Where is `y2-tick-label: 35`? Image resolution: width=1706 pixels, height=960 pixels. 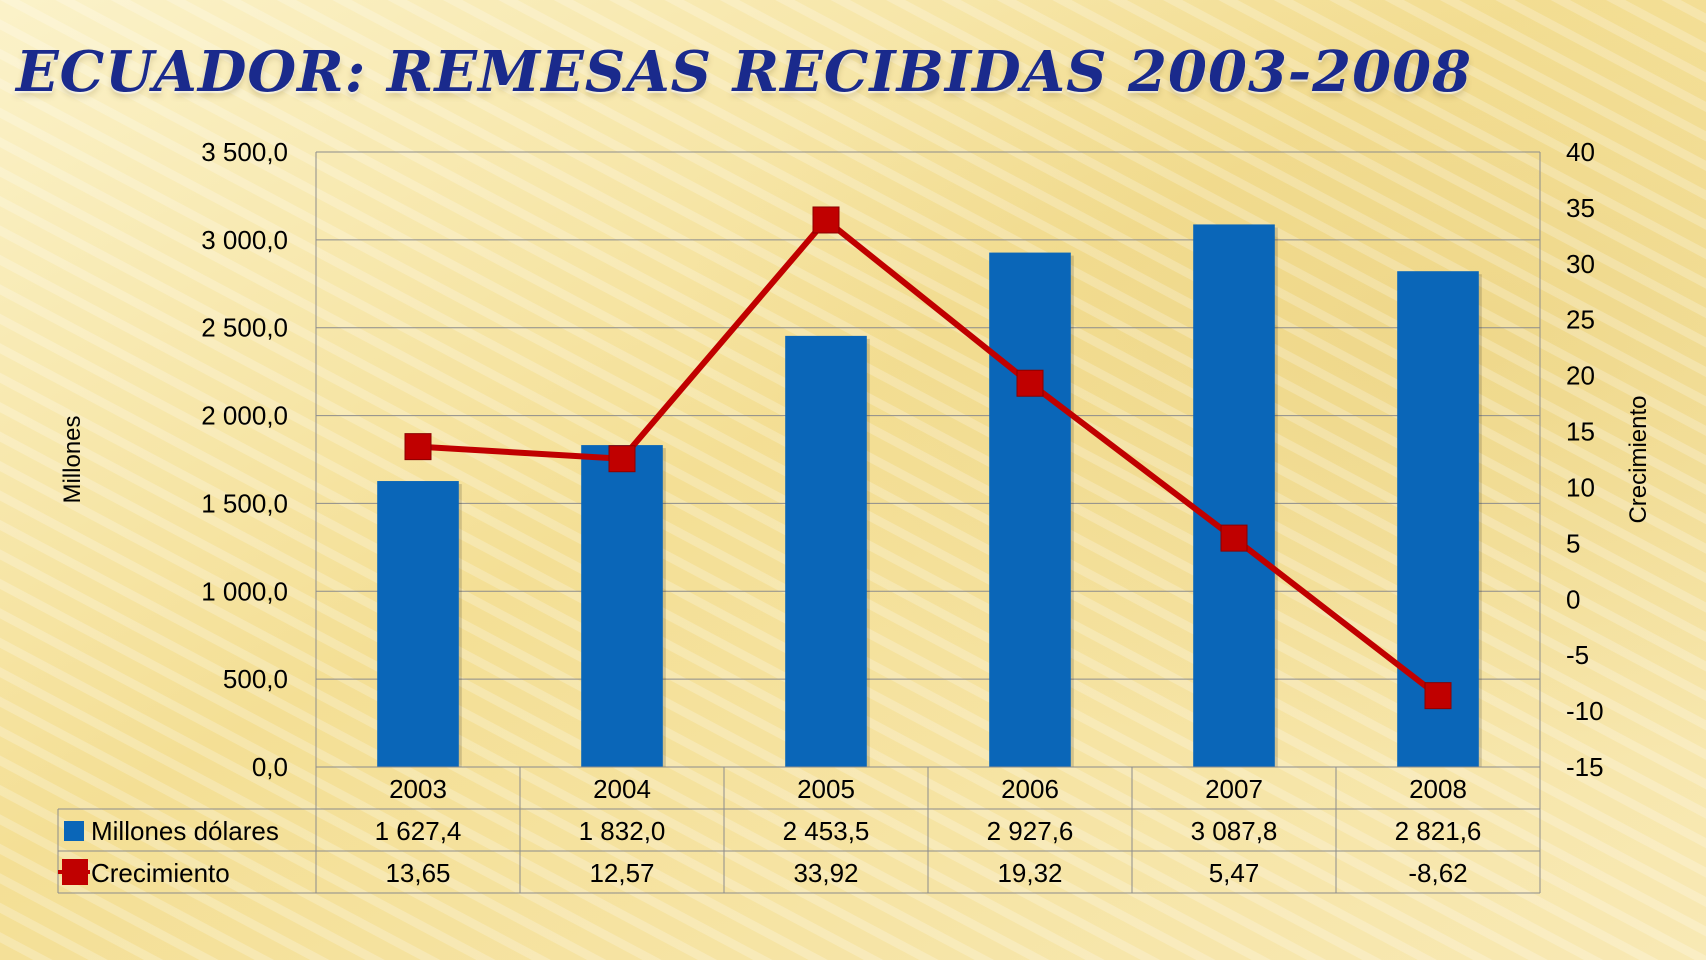 y2-tick-label: 35 is located at coordinates (1580, 208).